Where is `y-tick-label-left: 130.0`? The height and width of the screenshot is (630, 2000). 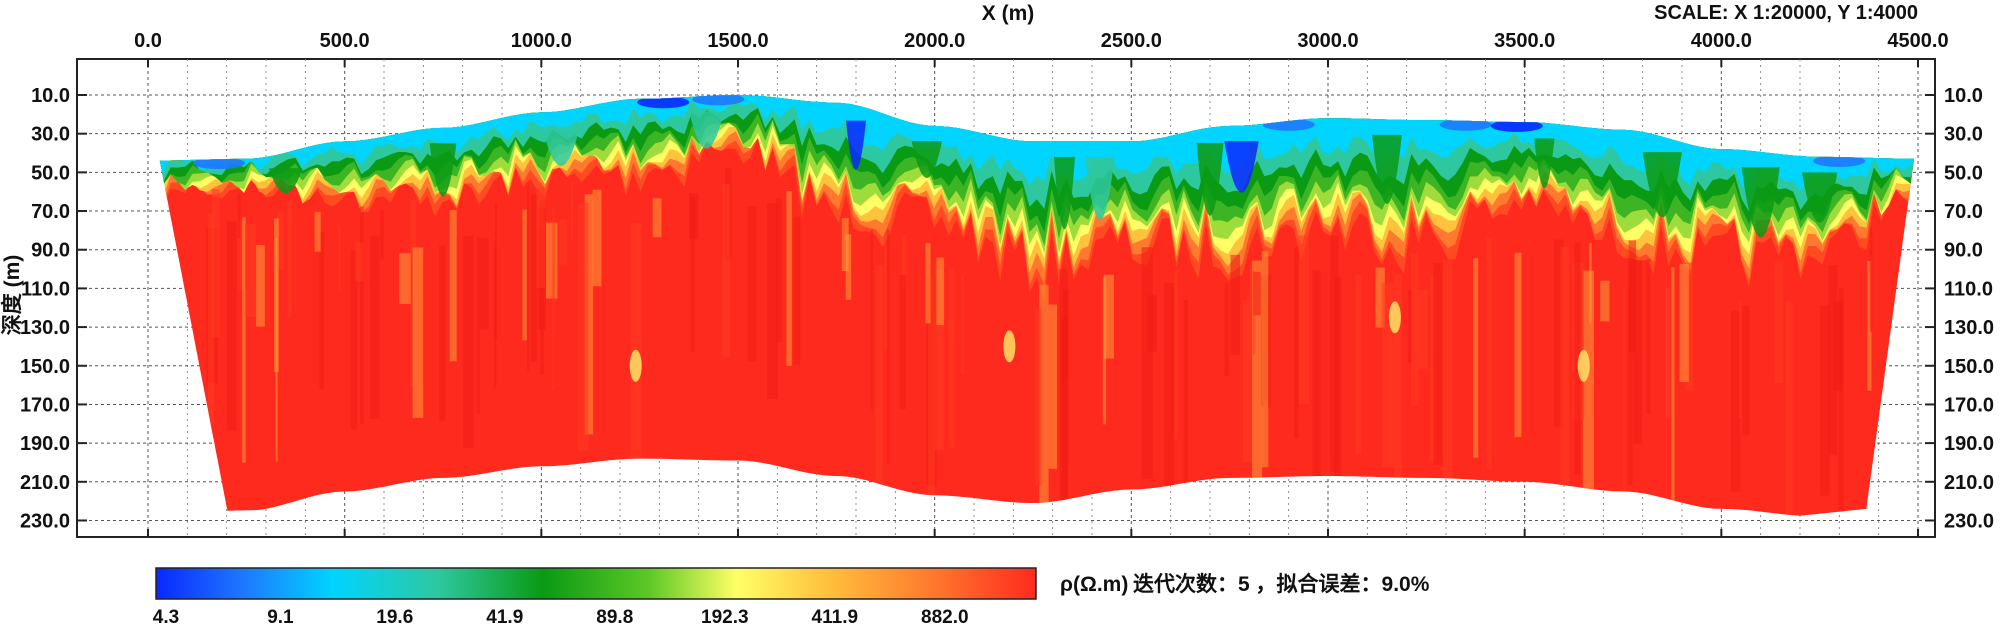 y-tick-label-left: 130.0 is located at coordinates (45, 328).